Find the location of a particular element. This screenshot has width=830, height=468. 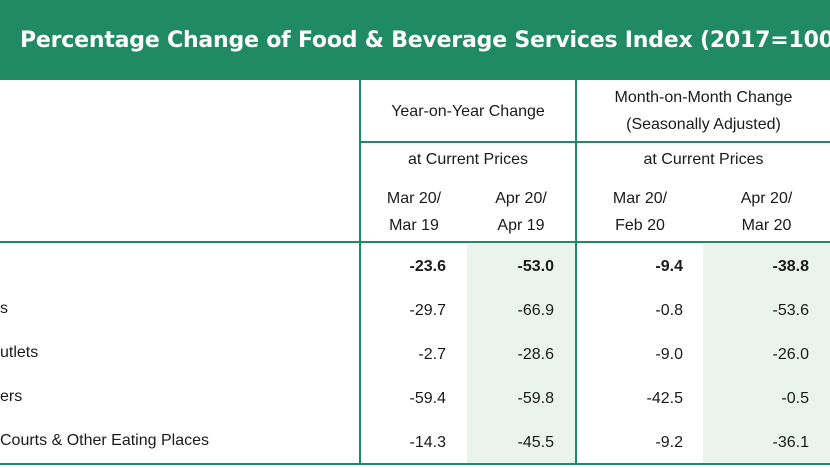

cell-r3-c2: -42.5 is located at coordinates (664, 398).